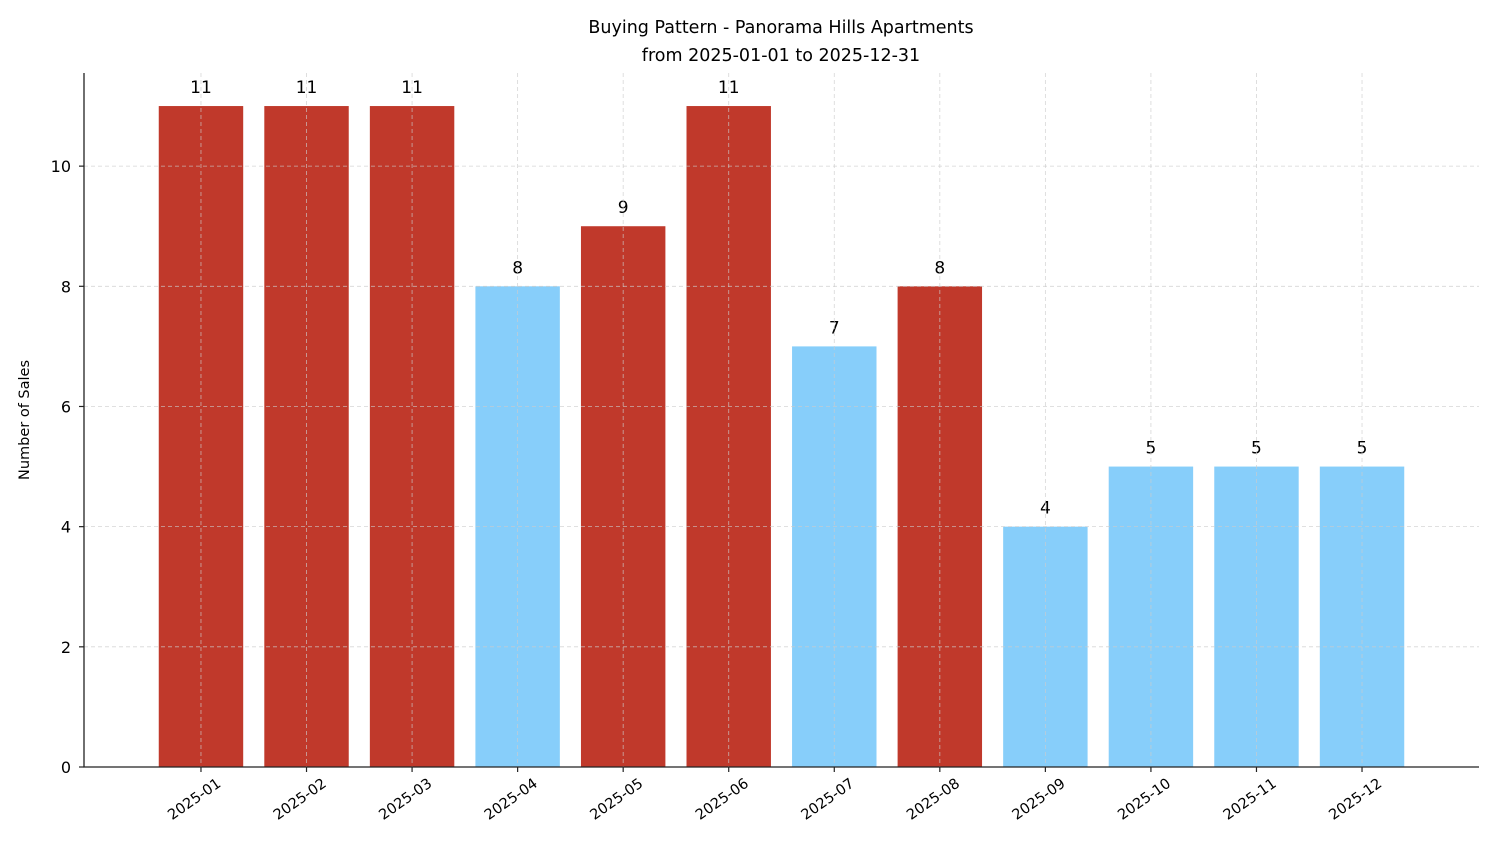 This screenshot has width=1494, height=863. I want to click on y-tick-label: 0, so click(66, 767).